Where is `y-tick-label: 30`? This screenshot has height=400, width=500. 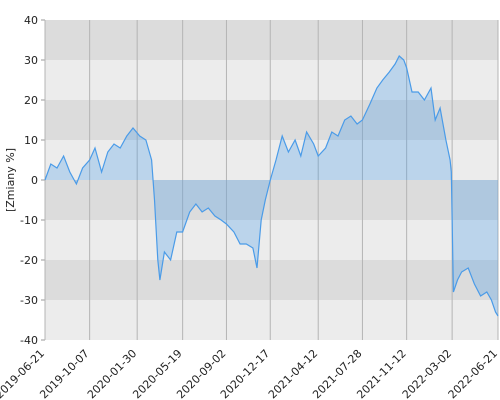 y-tick-label: 30 is located at coordinates (31, 60).